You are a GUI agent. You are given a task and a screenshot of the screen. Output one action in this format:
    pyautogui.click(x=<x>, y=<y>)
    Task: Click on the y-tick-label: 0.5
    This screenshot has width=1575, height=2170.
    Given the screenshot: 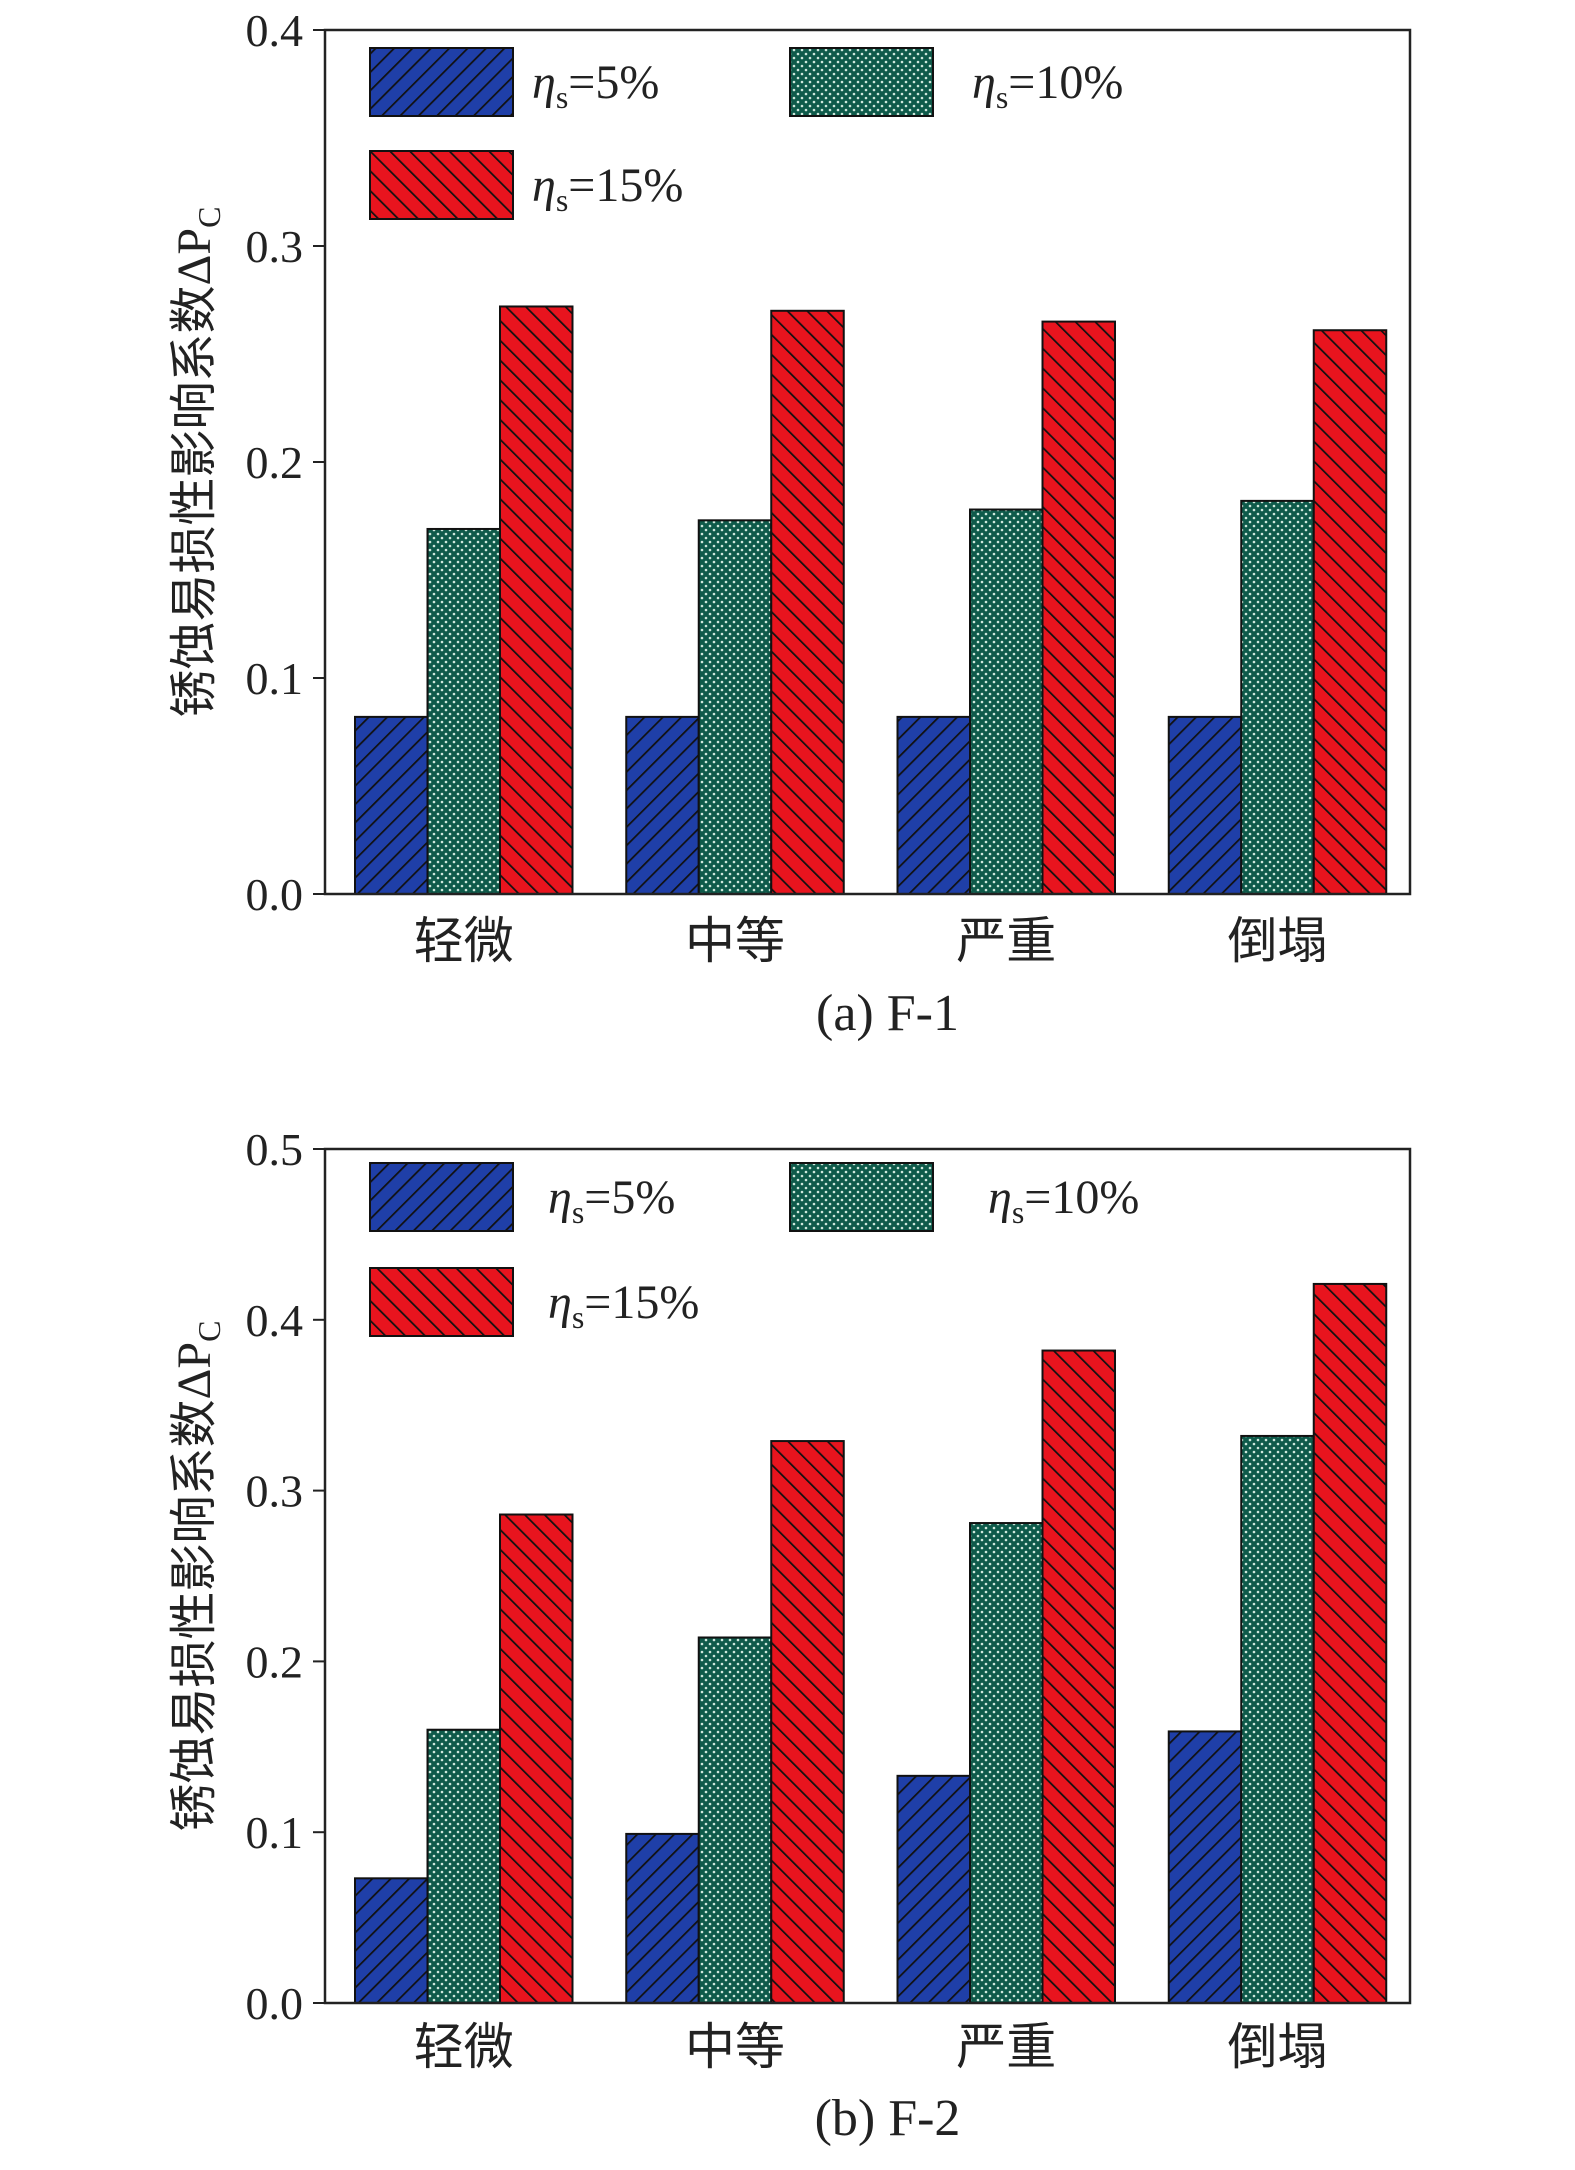 What is the action you would take?
    pyautogui.click(x=275, y=1149)
    